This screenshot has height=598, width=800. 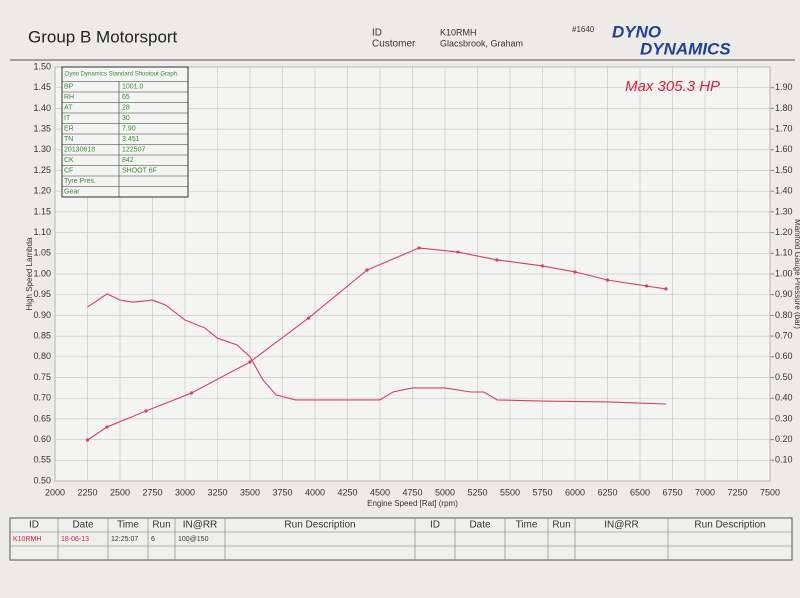 What do you see at coordinates (42, 460) in the screenshot?
I see `y-tick-label: 0.55` at bounding box center [42, 460].